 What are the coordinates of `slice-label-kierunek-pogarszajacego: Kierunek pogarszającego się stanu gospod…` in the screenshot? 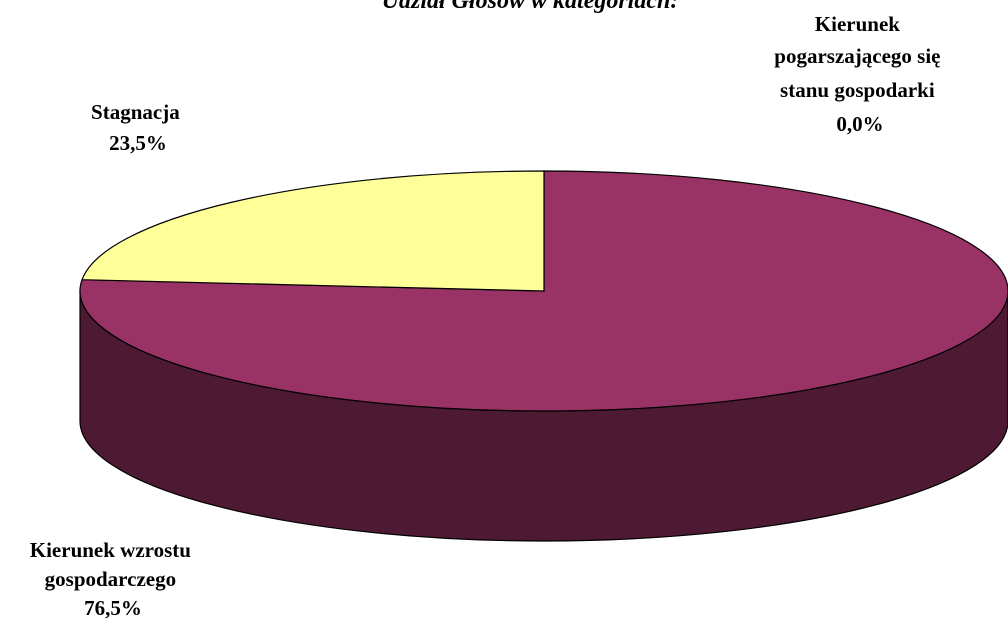 It's located at (859, 74).